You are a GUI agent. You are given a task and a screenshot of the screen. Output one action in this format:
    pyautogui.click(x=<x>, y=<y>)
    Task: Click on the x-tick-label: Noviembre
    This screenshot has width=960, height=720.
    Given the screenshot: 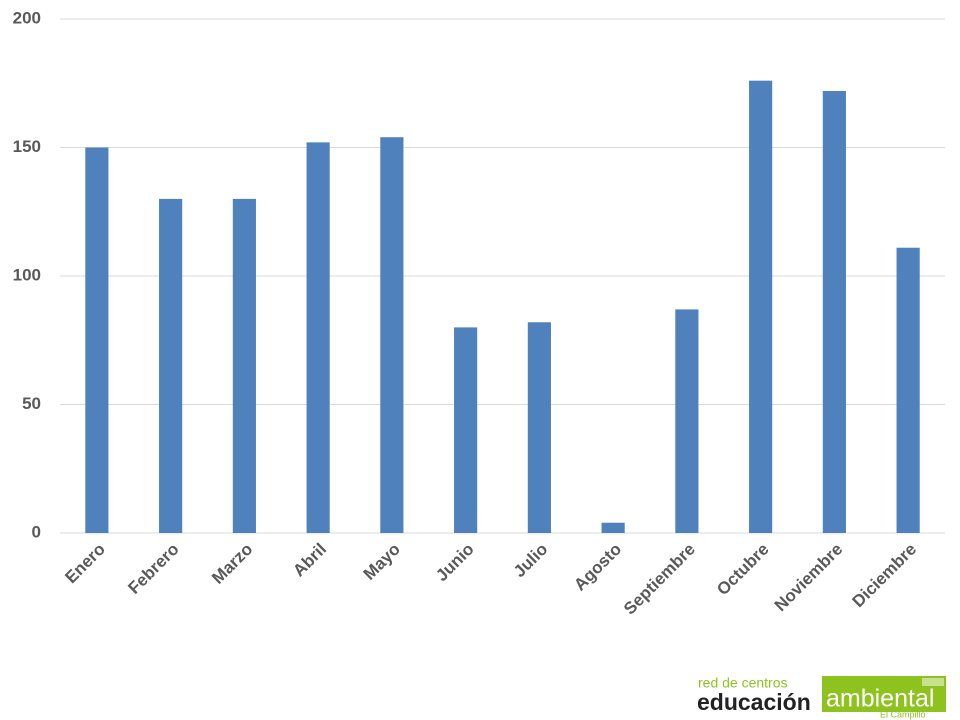 What is the action you would take?
    pyautogui.click(x=809, y=578)
    